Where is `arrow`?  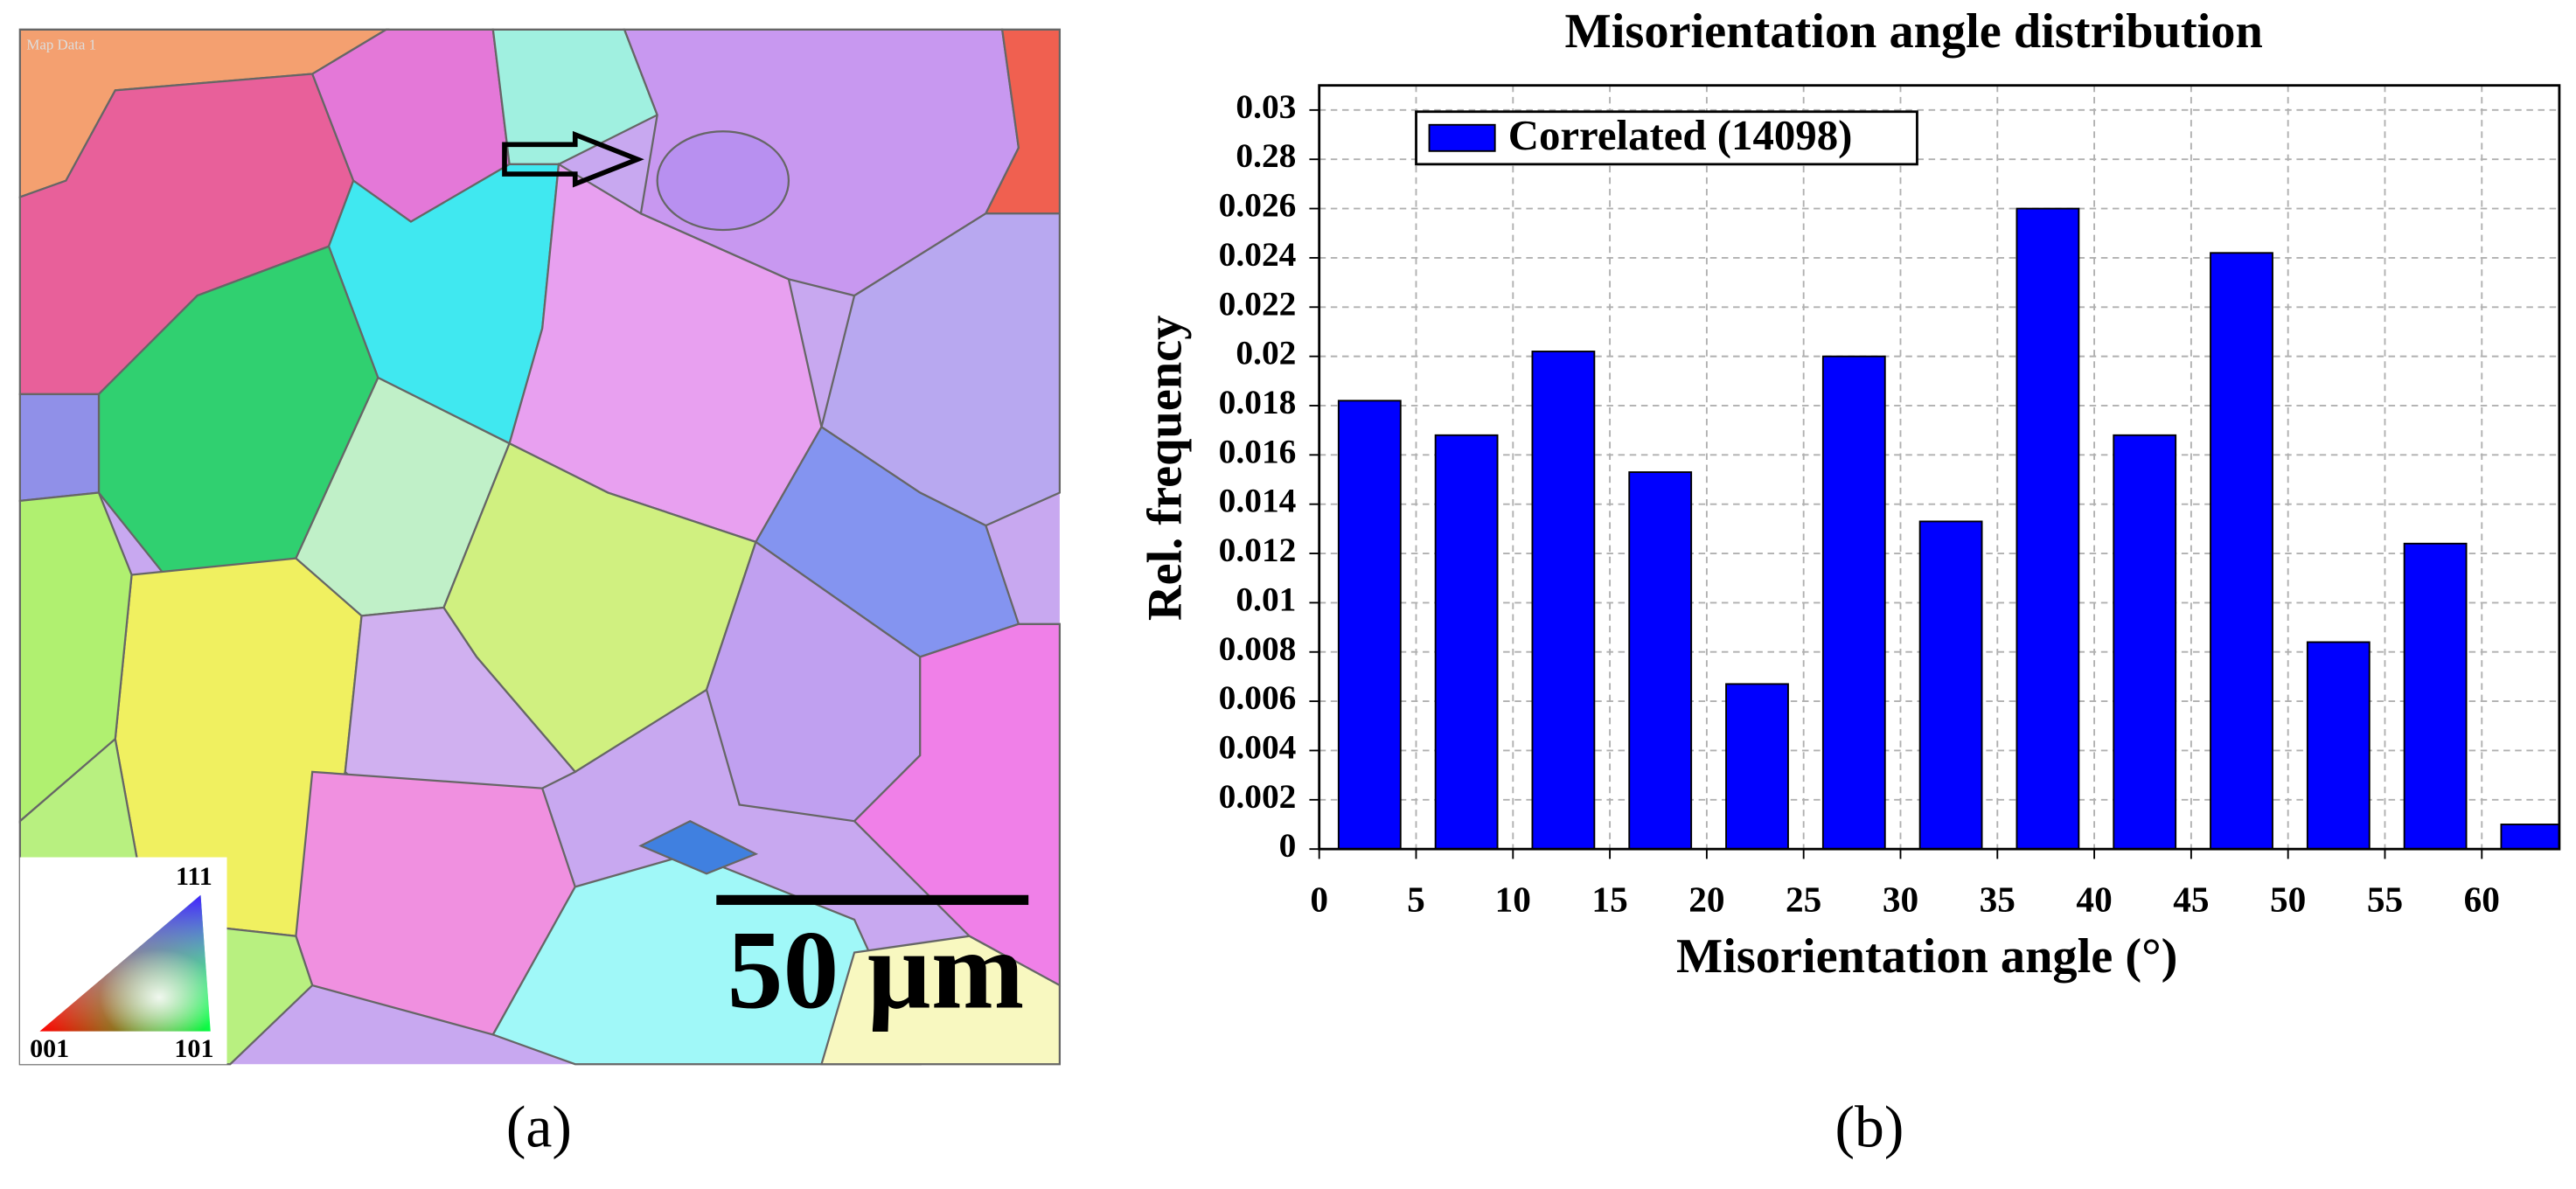
arrow is located at coordinates (573, 159).